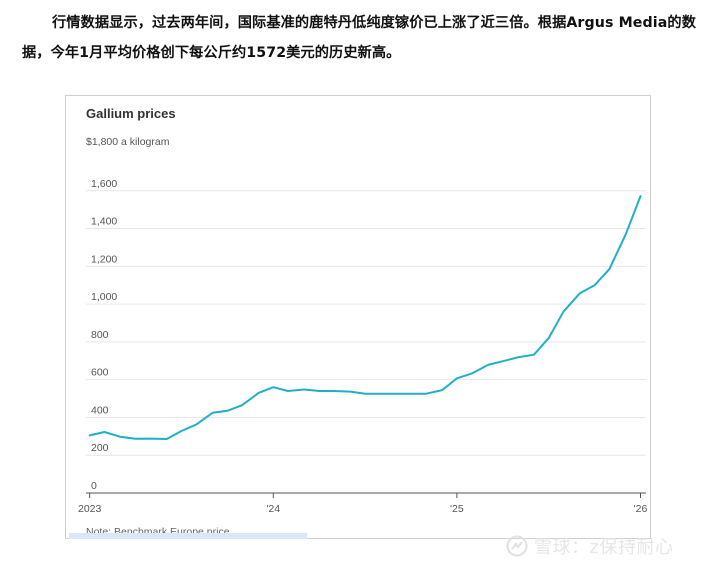 This screenshot has width=709, height=567. Describe the element at coordinates (517, 546) in the screenshot. I see `snowball-logo-icon` at that location.